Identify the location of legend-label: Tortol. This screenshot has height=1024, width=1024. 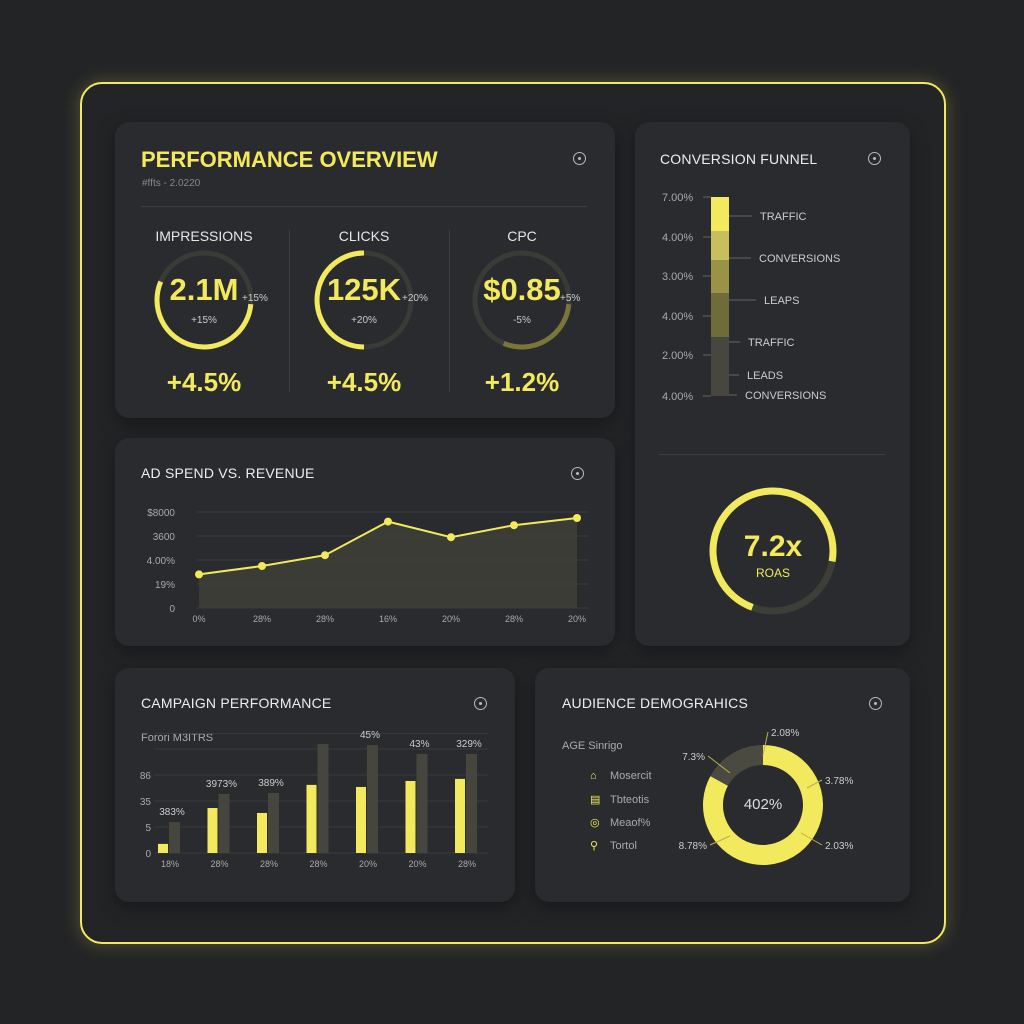
(623, 846).